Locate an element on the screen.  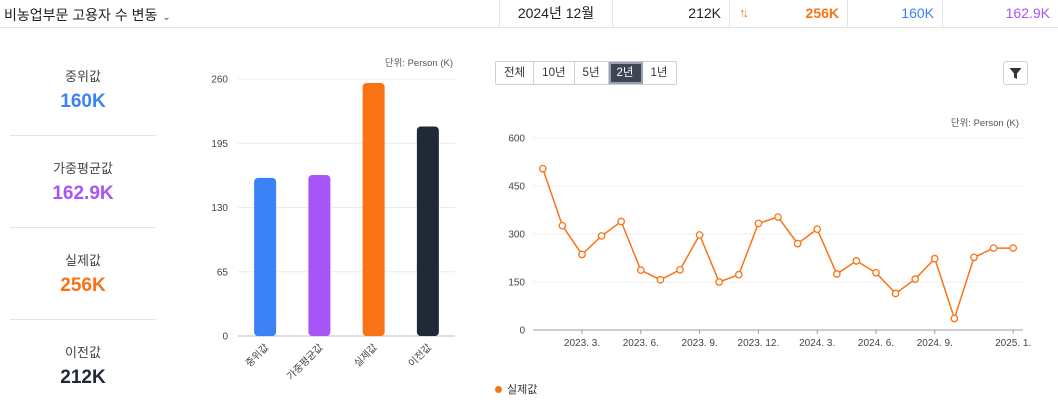
previous-value: 212K is located at coordinates (670, 13).